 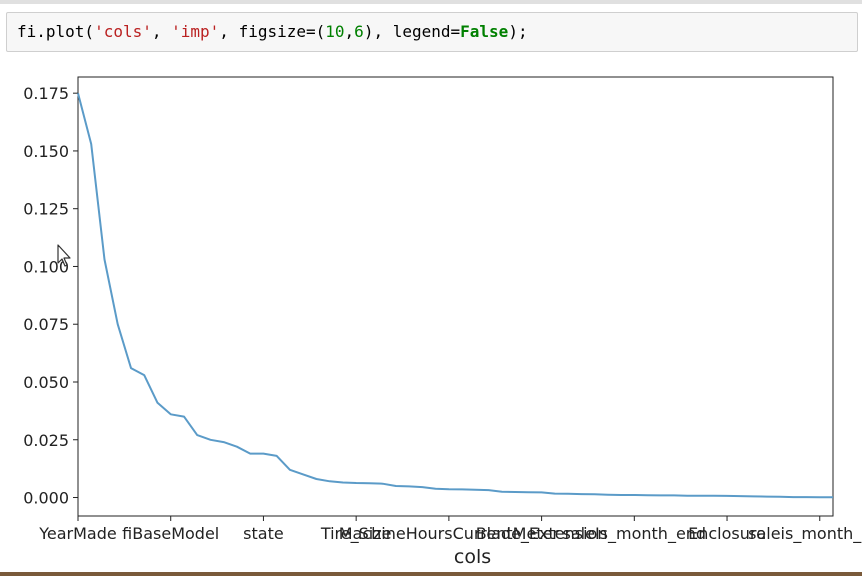 What do you see at coordinates (46, 93) in the screenshot?
I see `y-tick-label: 0.175` at bounding box center [46, 93].